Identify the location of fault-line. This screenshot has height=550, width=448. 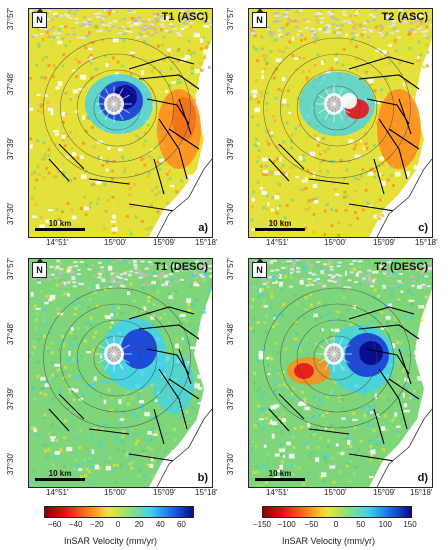
(161, 63).